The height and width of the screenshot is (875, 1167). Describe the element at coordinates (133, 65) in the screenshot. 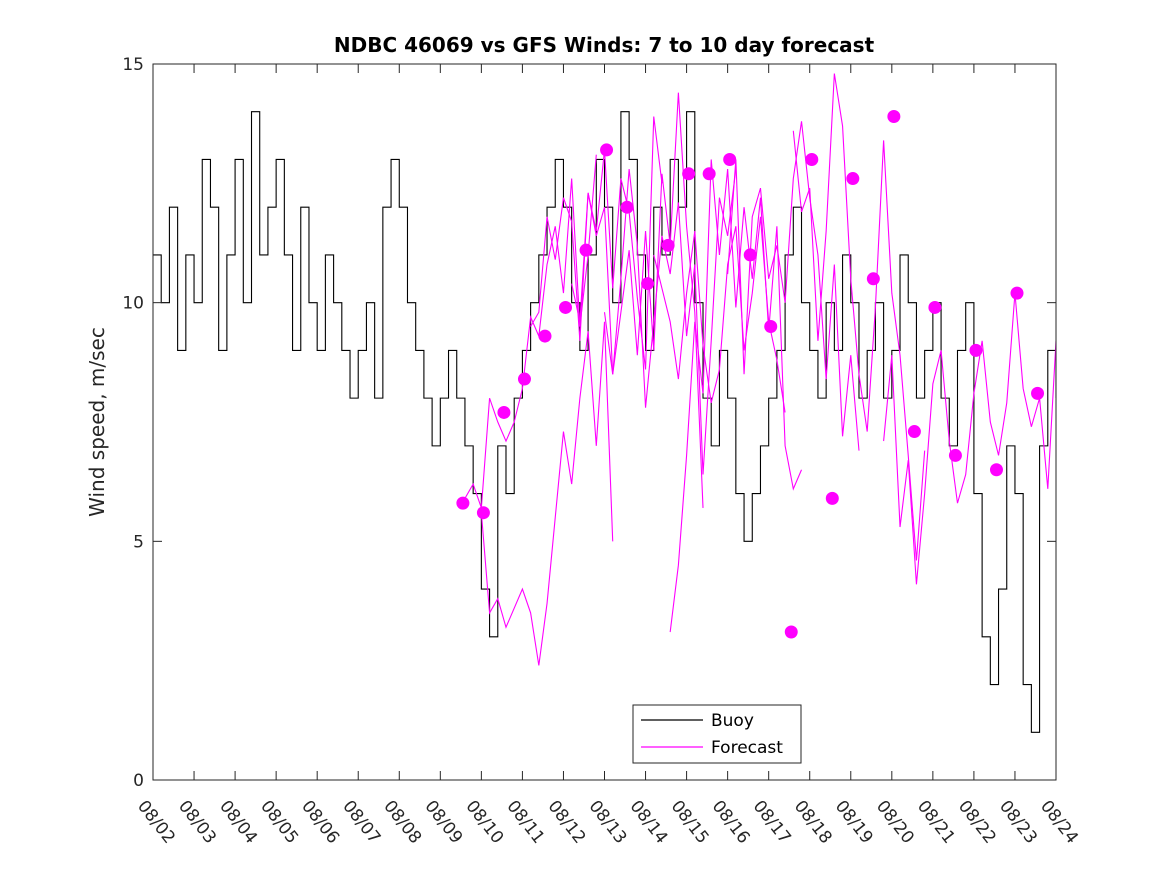

I see `y-tick-label: 15` at that location.